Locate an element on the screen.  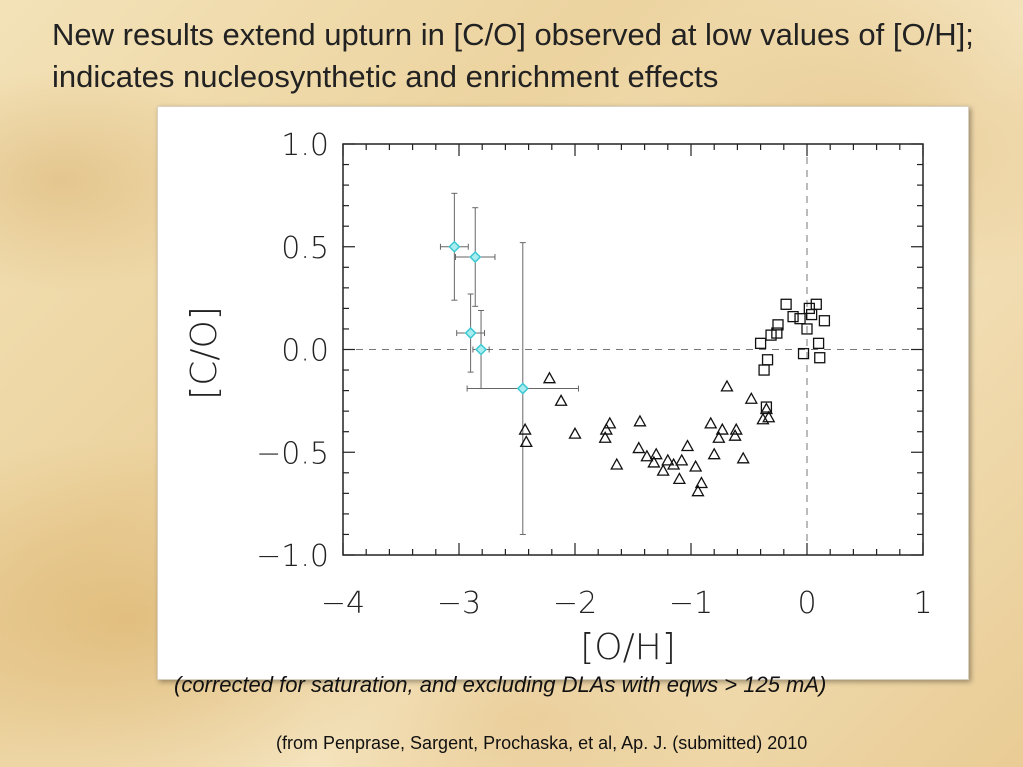
y-axis-title: [C/O] is located at coordinates (204, 353).